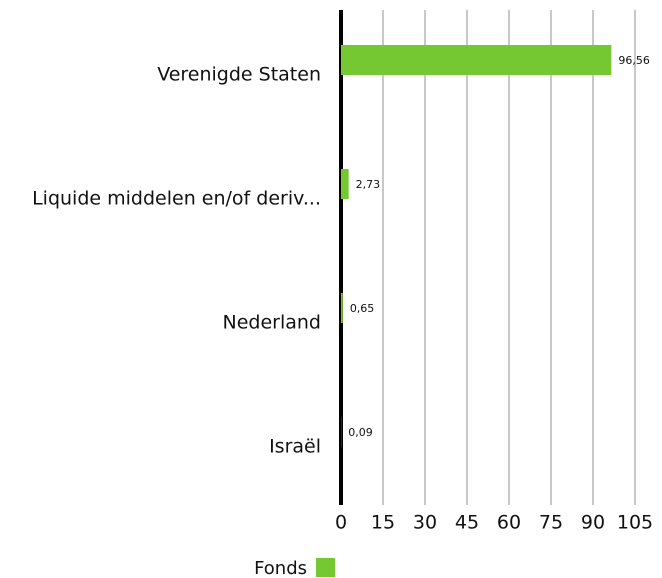  Describe the element at coordinates (272, 323) in the screenshot. I see `category-label: Nederland` at that location.